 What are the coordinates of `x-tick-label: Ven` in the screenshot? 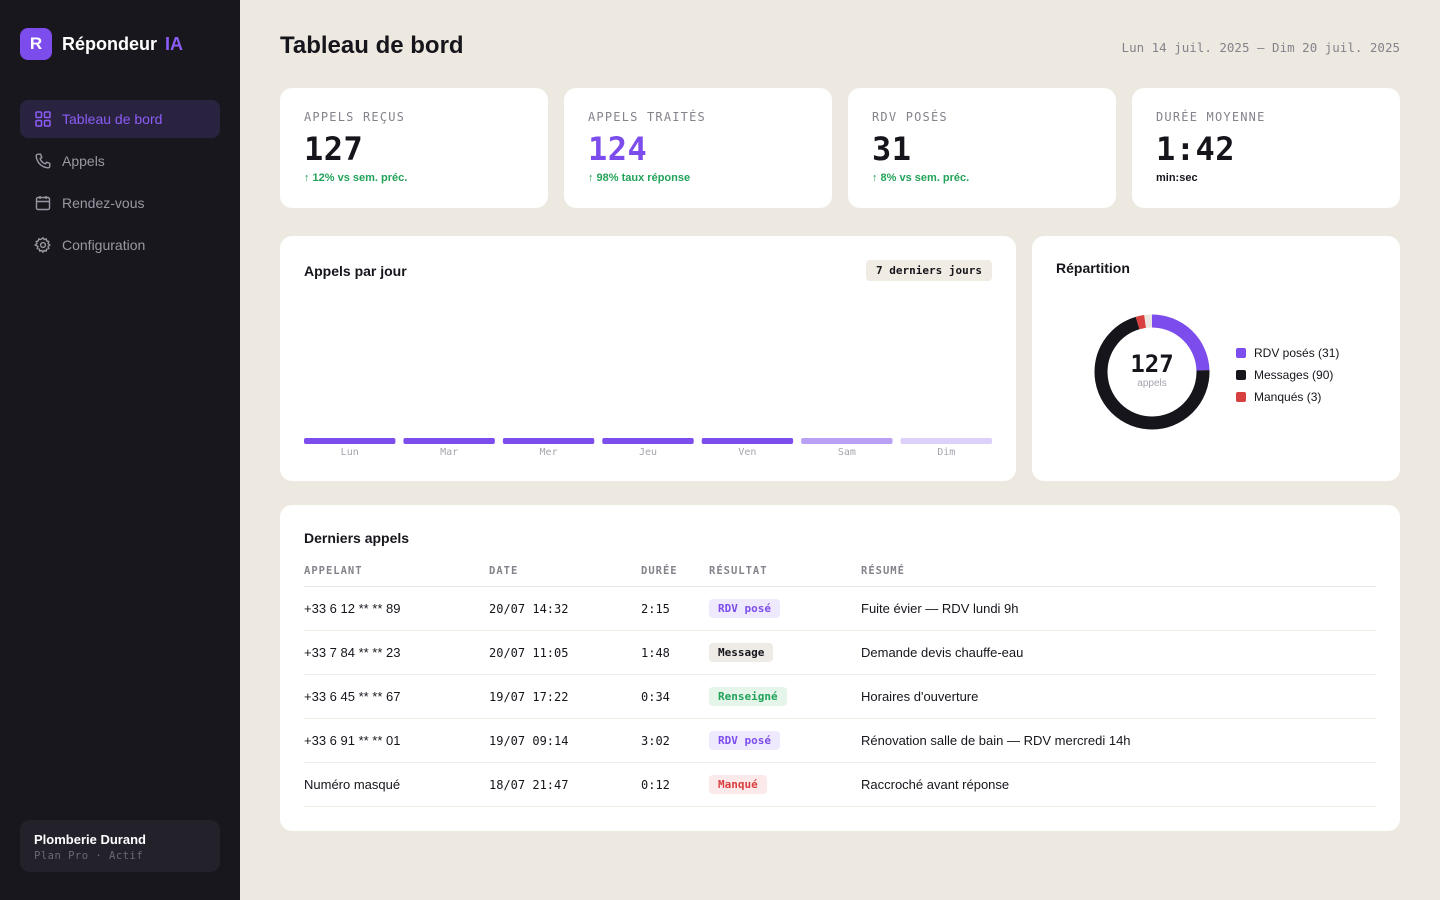 It's located at (747, 452).